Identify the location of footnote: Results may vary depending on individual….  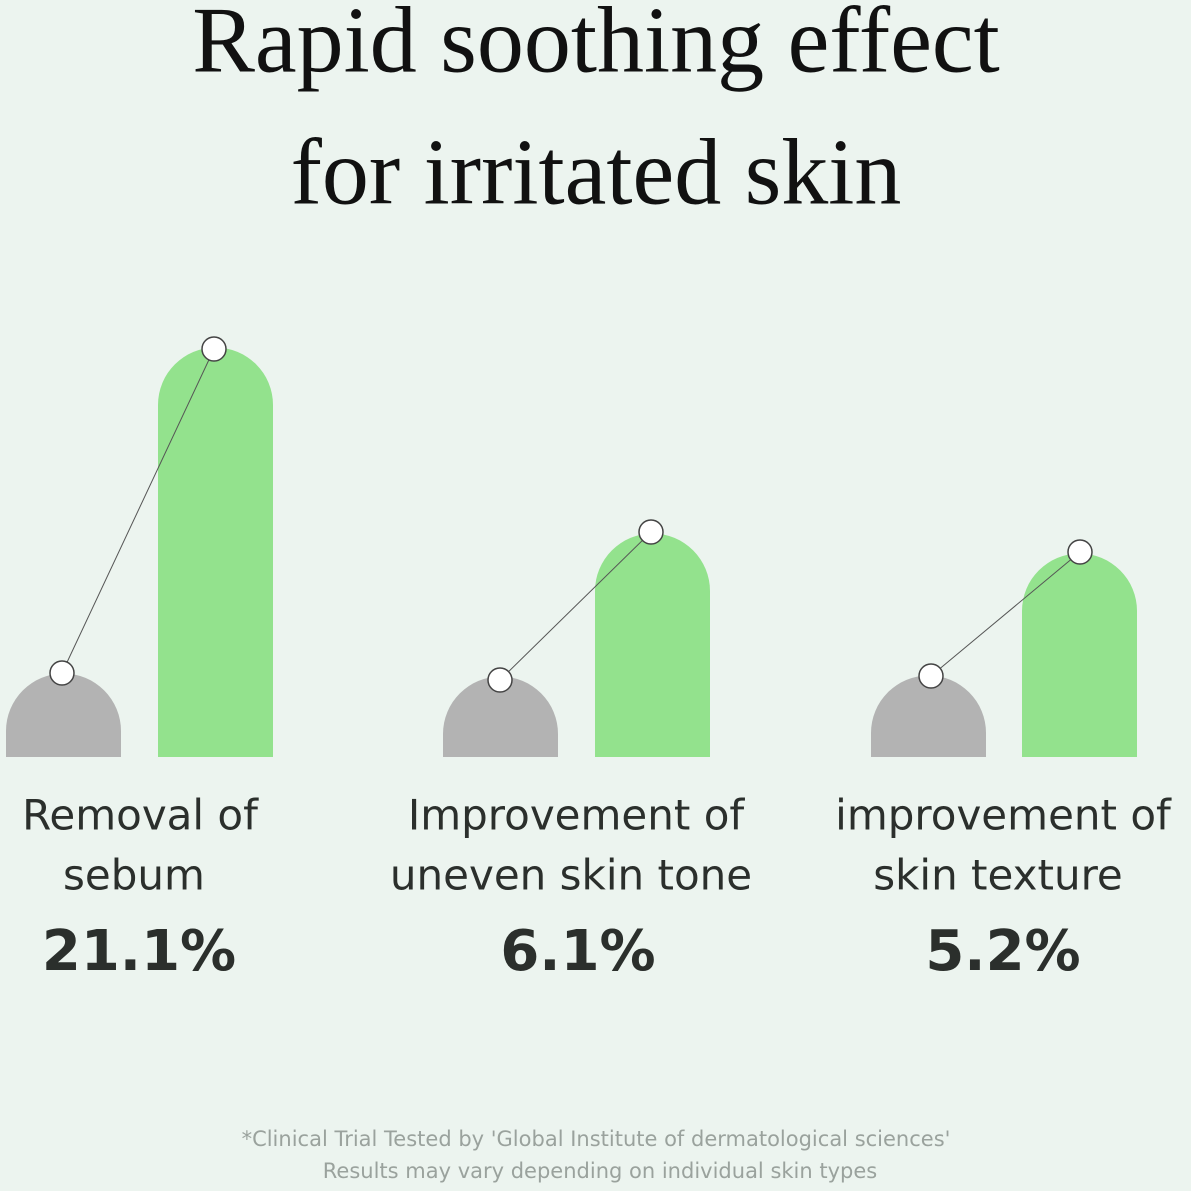
(600, 1171).